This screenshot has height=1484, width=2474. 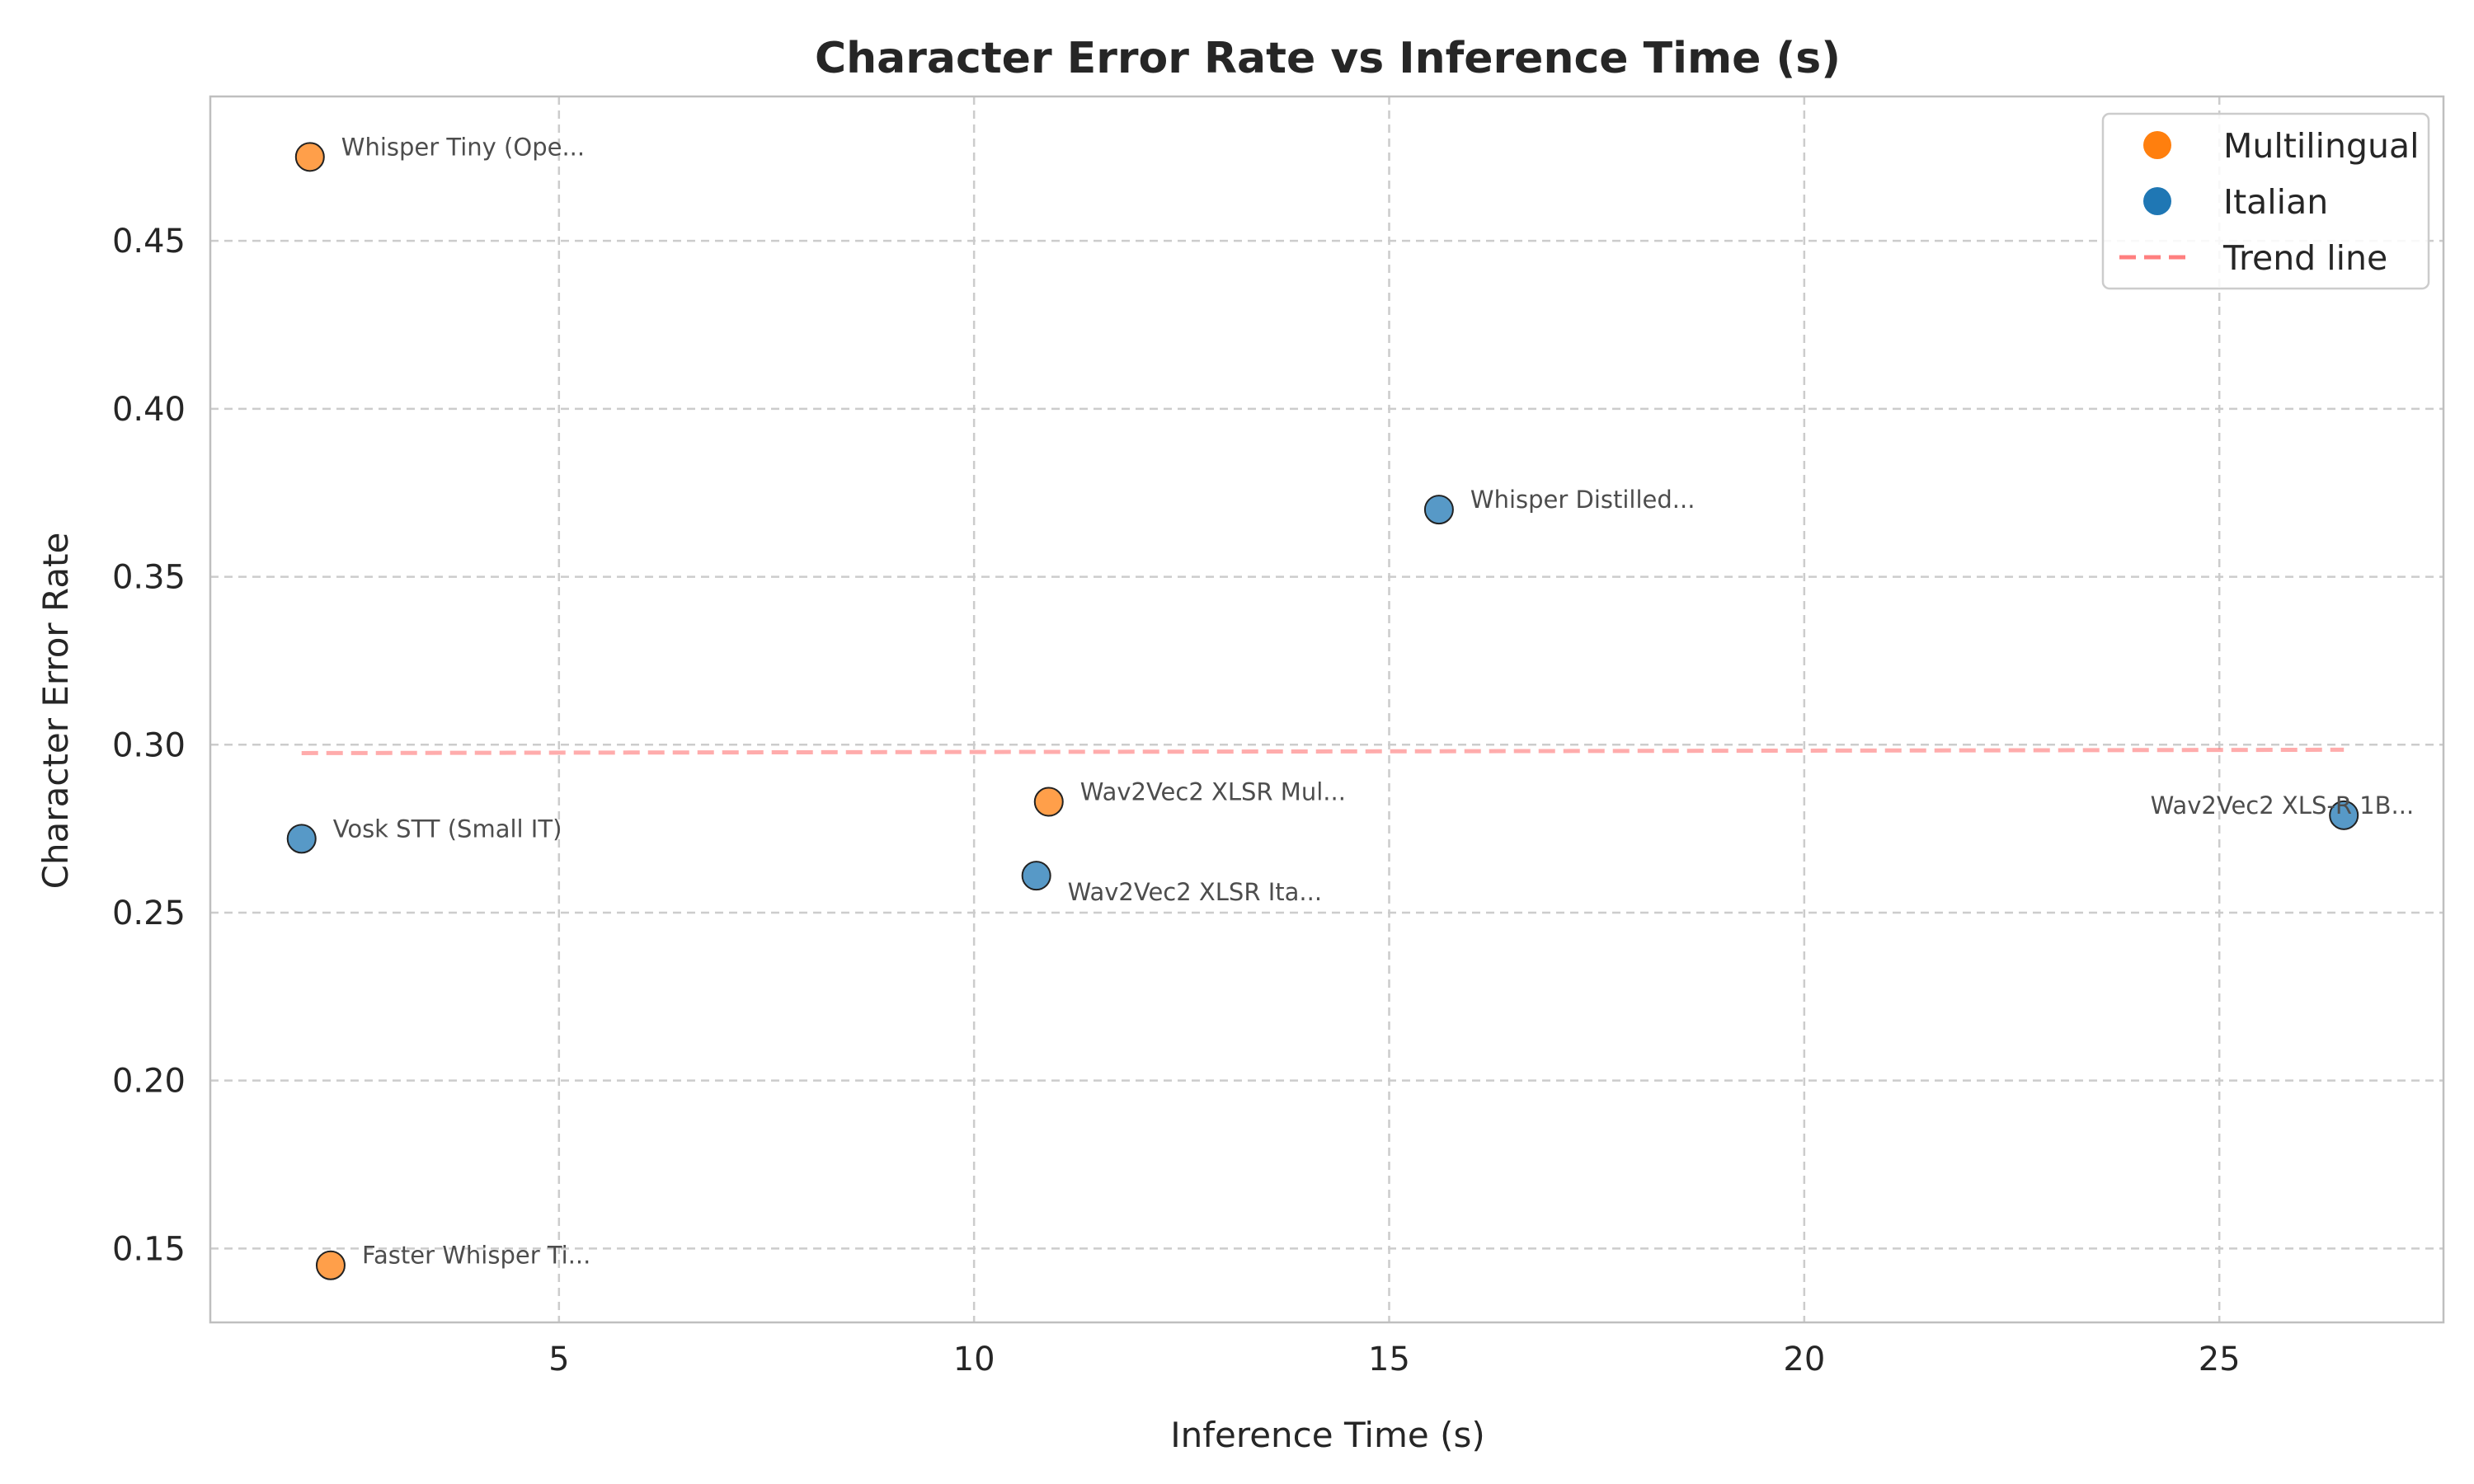 I want to click on point-label: Vosk STT (Small IT), so click(x=447, y=829).